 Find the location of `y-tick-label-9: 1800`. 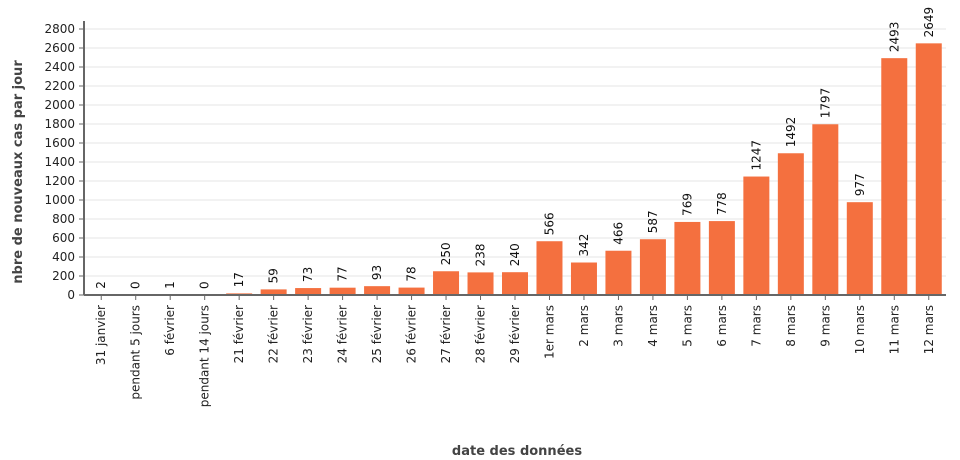

y-tick-label-9: 1800 is located at coordinates (59, 124).